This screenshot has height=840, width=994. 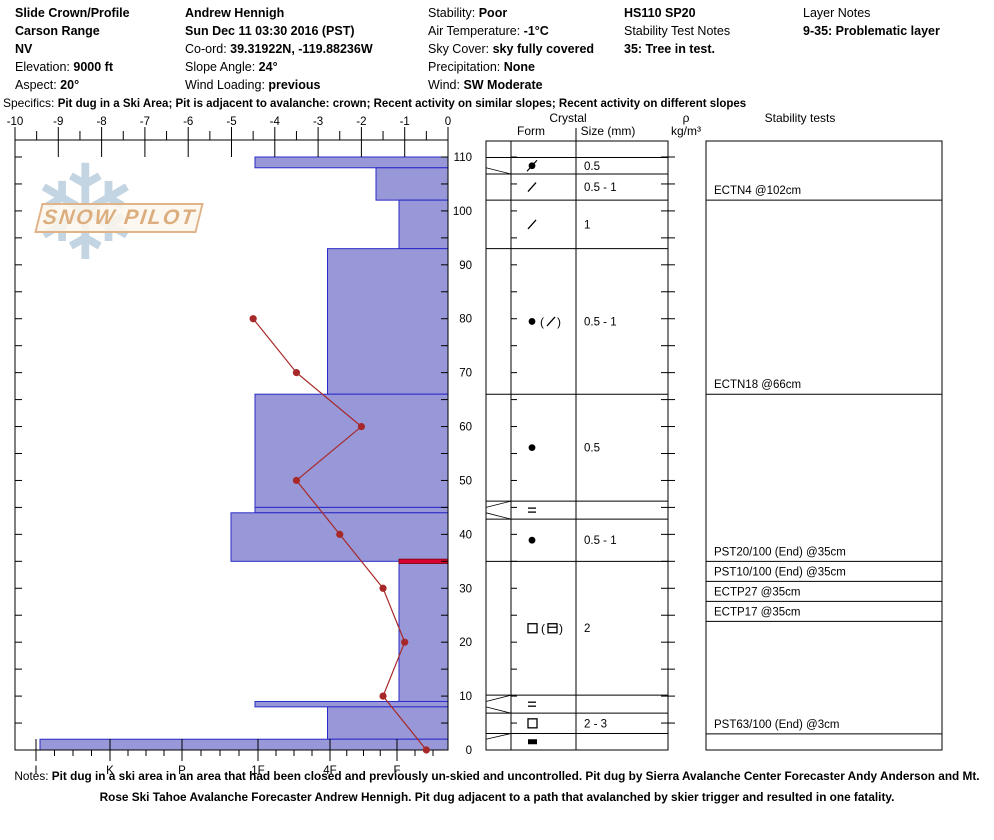 I want to click on stability-test-notes-title: Stability Test Notes, so click(x=677, y=31).